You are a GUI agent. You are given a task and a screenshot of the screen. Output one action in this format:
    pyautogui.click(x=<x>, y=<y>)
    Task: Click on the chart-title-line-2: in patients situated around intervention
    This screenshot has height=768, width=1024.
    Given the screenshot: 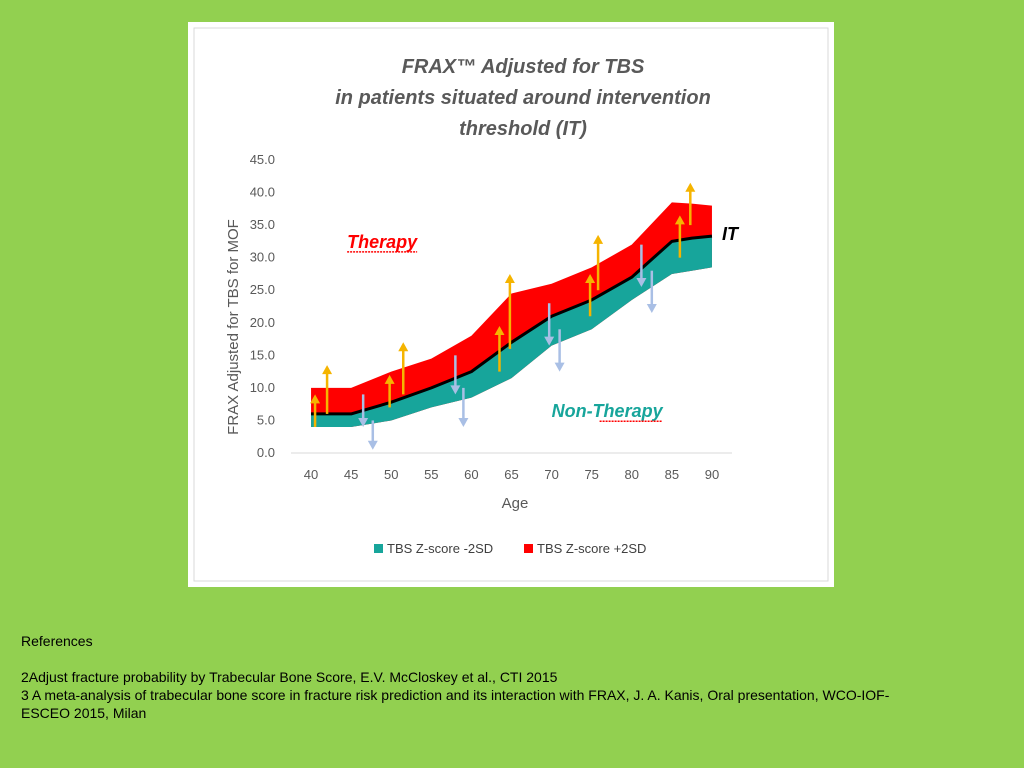 What is the action you would take?
    pyautogui.click(x=523, y=98)
    